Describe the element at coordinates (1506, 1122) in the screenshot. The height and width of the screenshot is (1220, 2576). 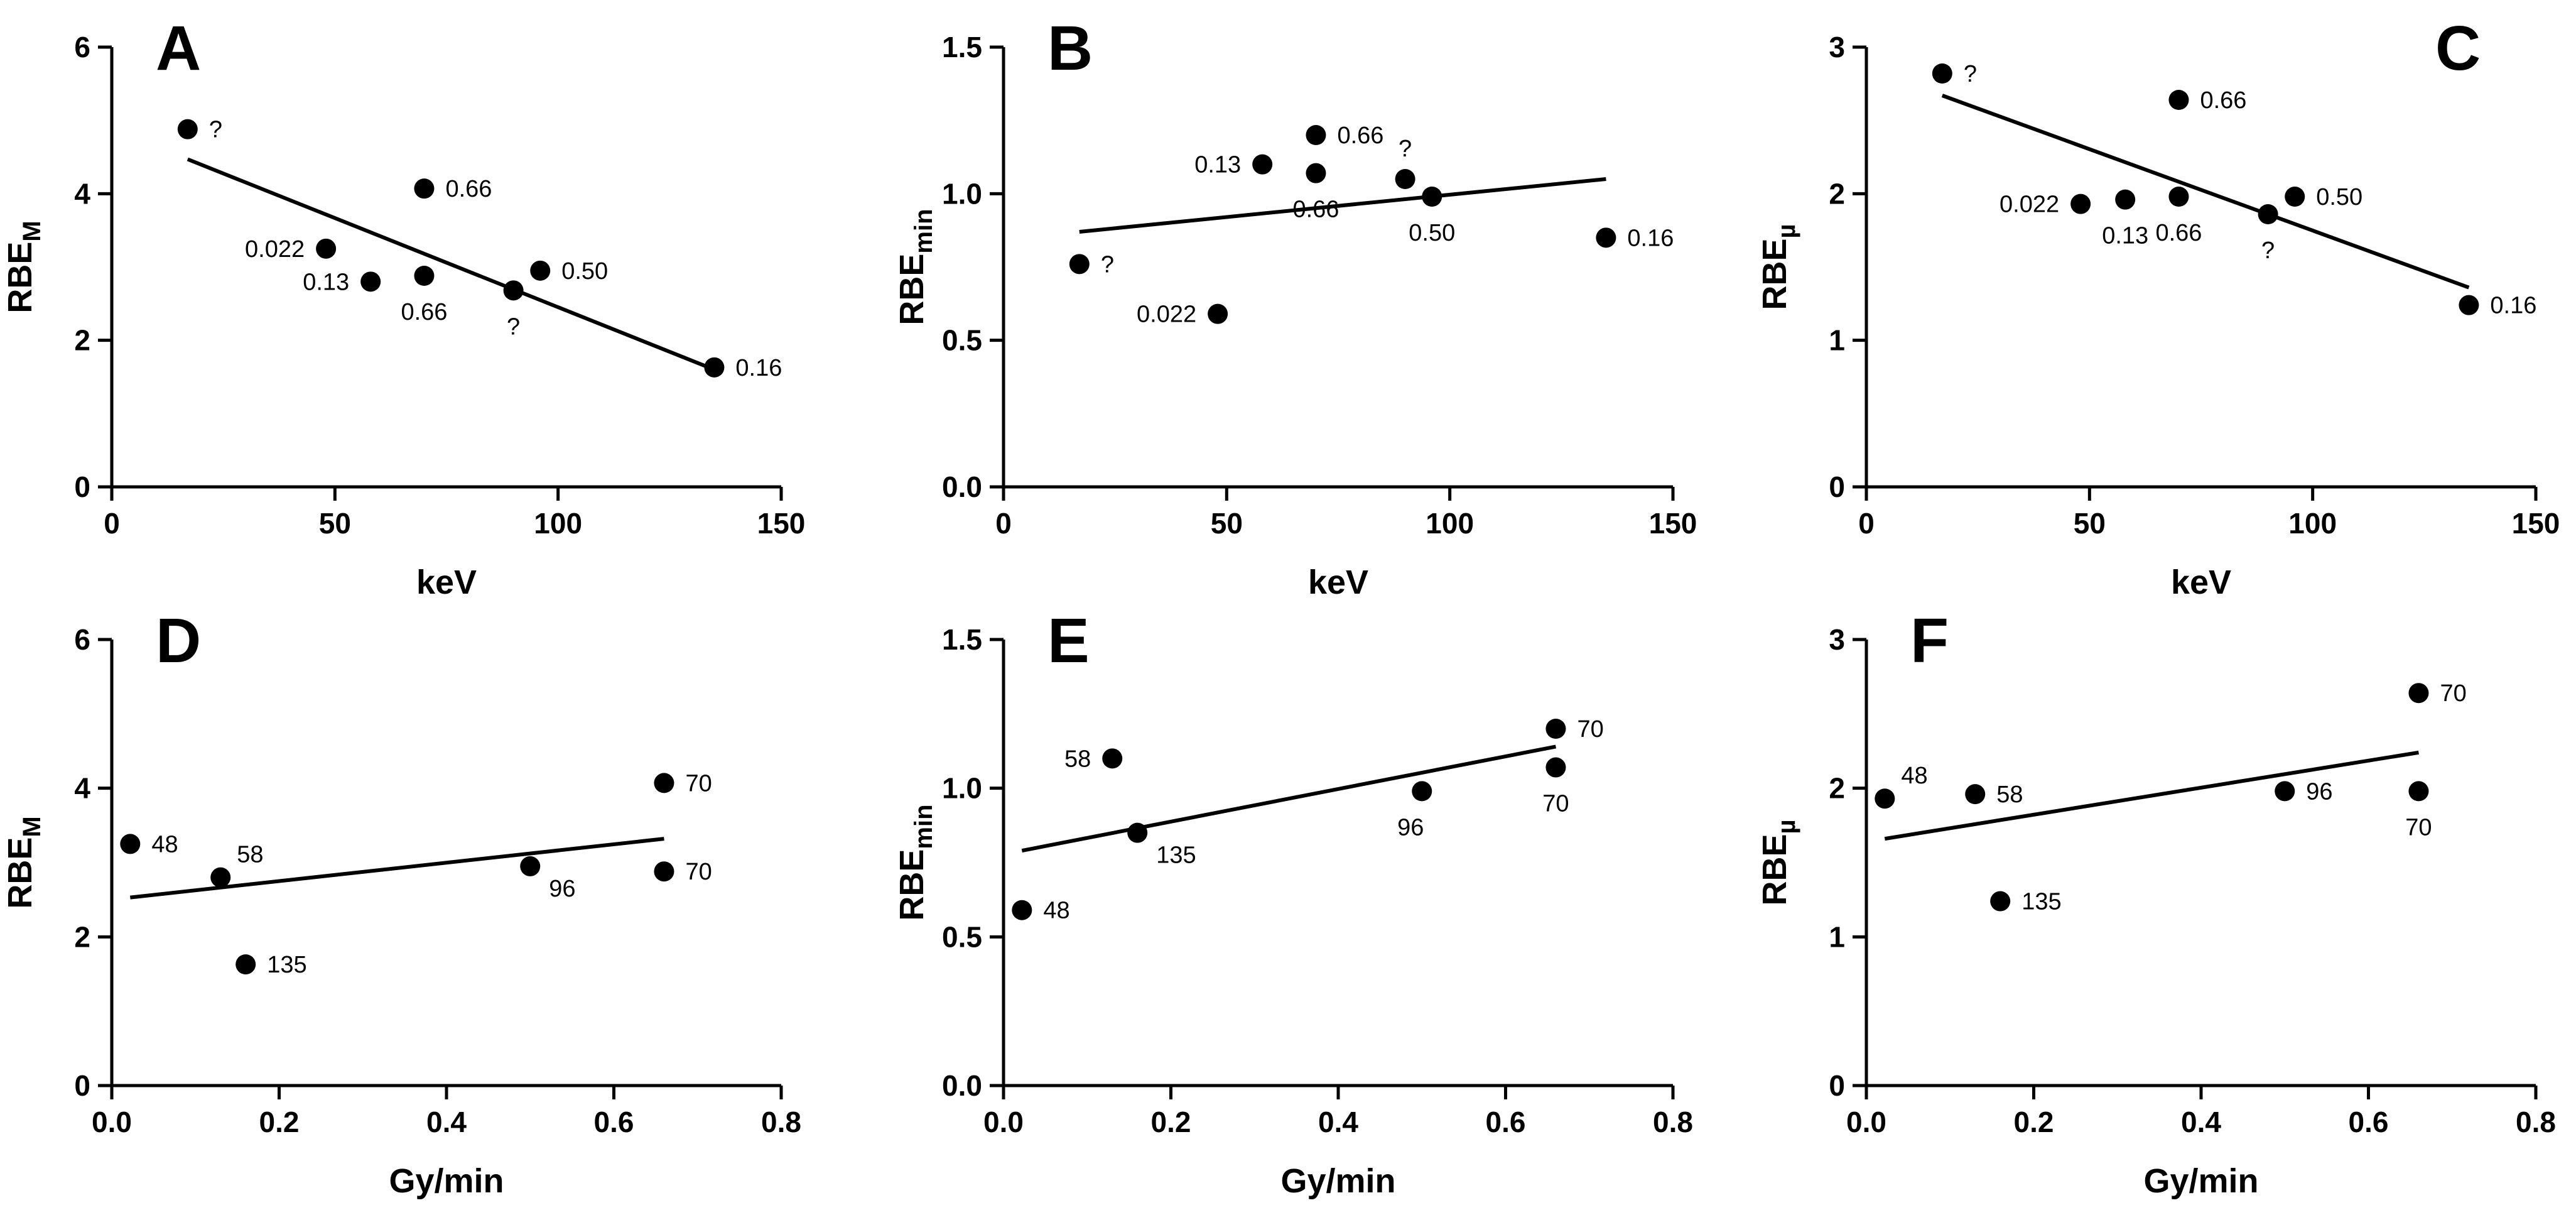
I see `x-tick-label-e-3: 0.6` at that location.